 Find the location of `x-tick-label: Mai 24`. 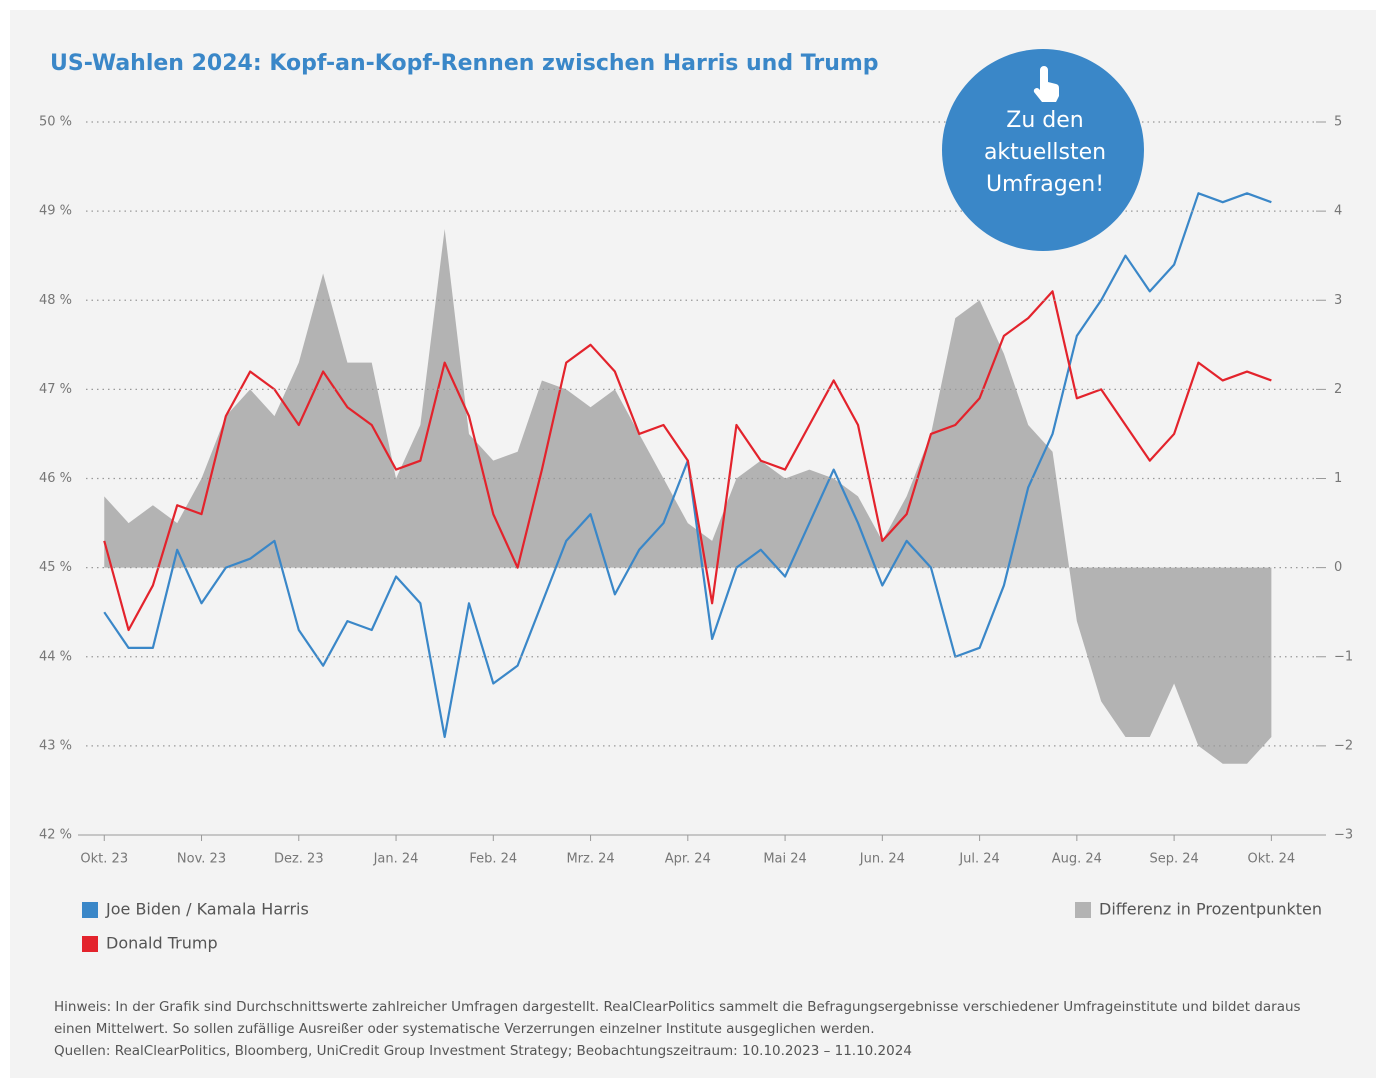

x-tick-label: Mai 24 is located at coordinates (784, 859).